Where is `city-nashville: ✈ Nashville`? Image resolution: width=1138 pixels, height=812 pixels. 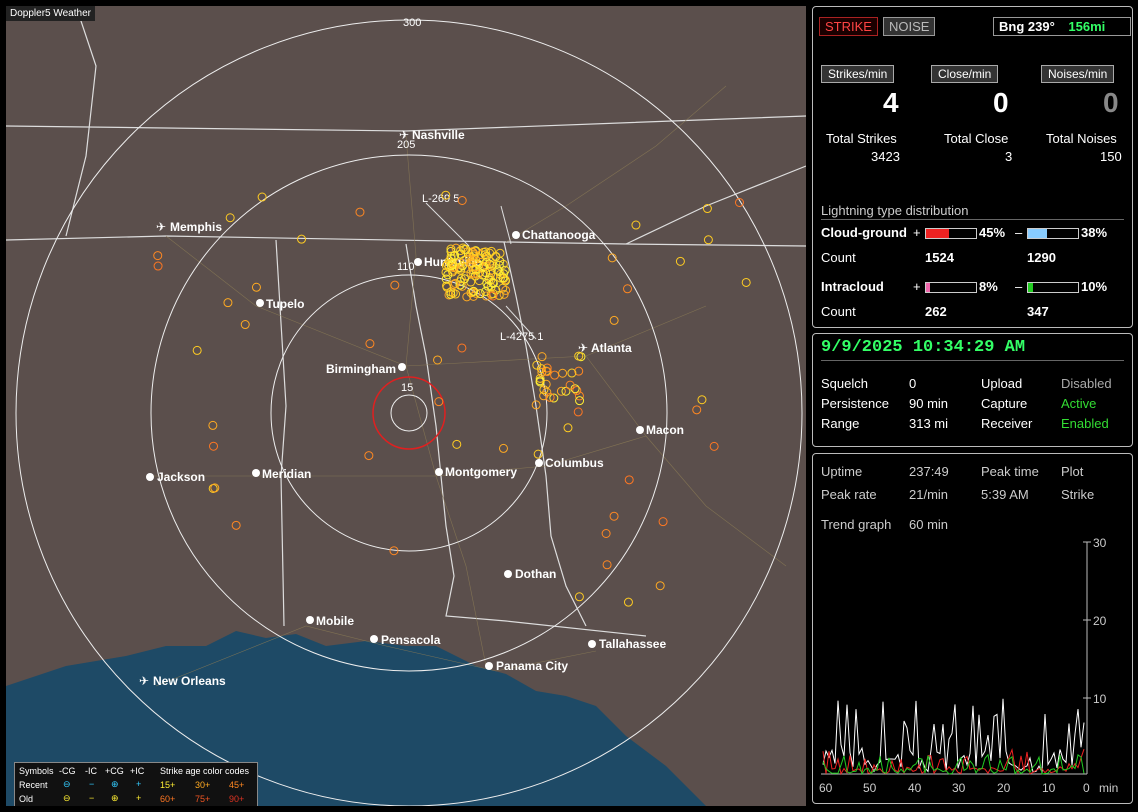 city-nashville: ✈ Nashville is located at coordinates (432, 135).